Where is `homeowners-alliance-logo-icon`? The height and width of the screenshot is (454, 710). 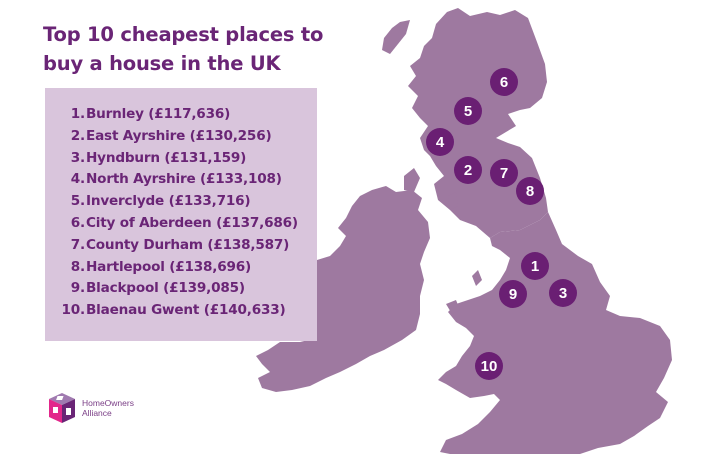 homeowners-alliance-logo-icon is located at coordinates (62, 408).